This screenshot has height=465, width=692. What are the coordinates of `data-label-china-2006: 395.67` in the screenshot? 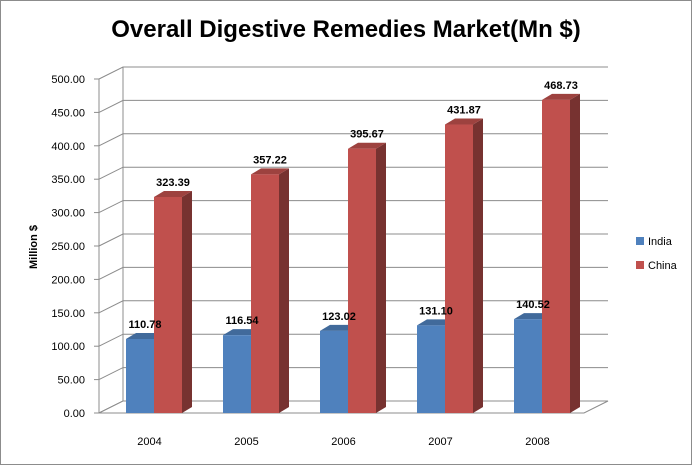 It's located at (367, 135).